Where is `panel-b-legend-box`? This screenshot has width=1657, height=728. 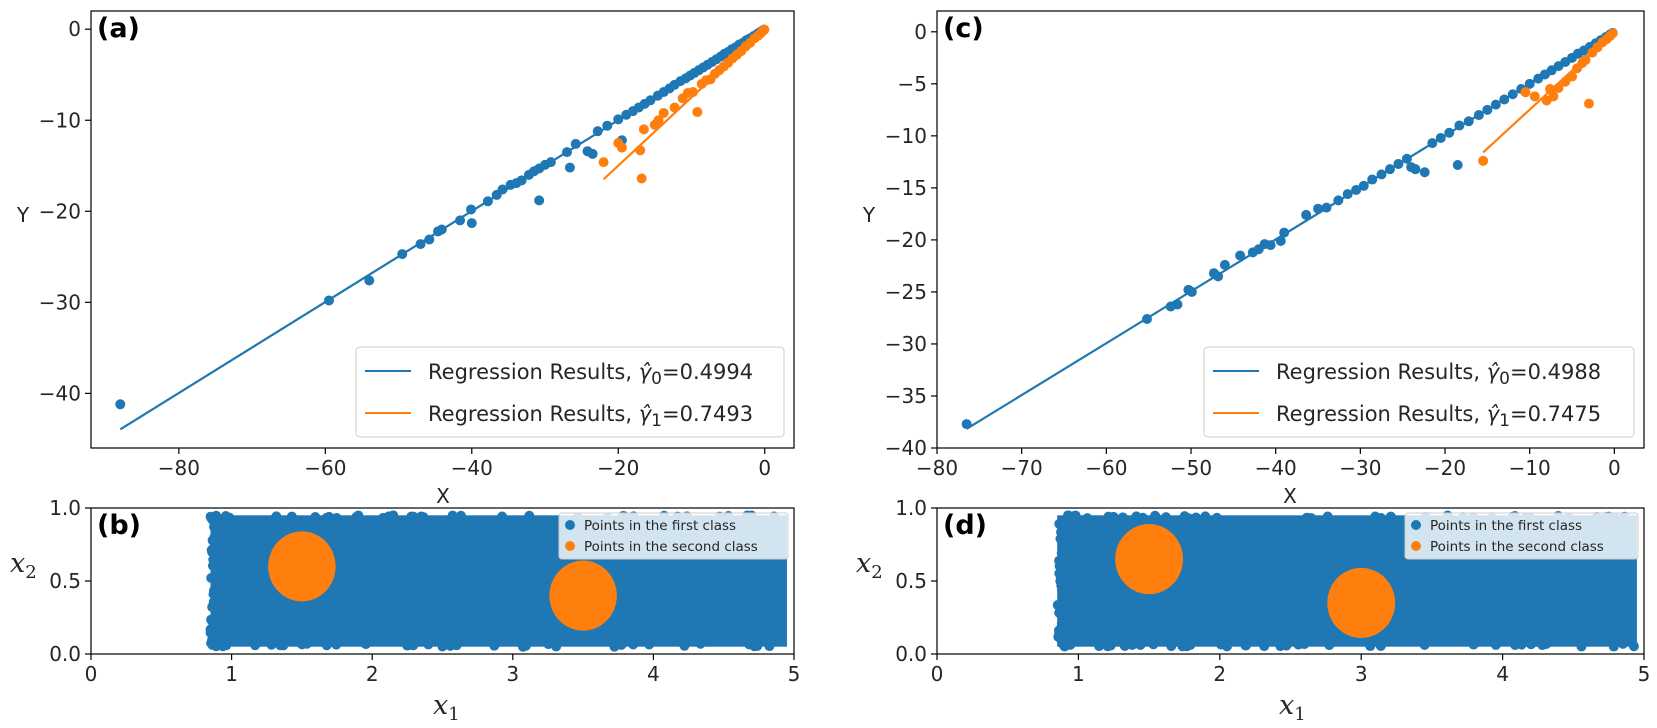
panel-b-legend-box is located at coordinates (673, 536).